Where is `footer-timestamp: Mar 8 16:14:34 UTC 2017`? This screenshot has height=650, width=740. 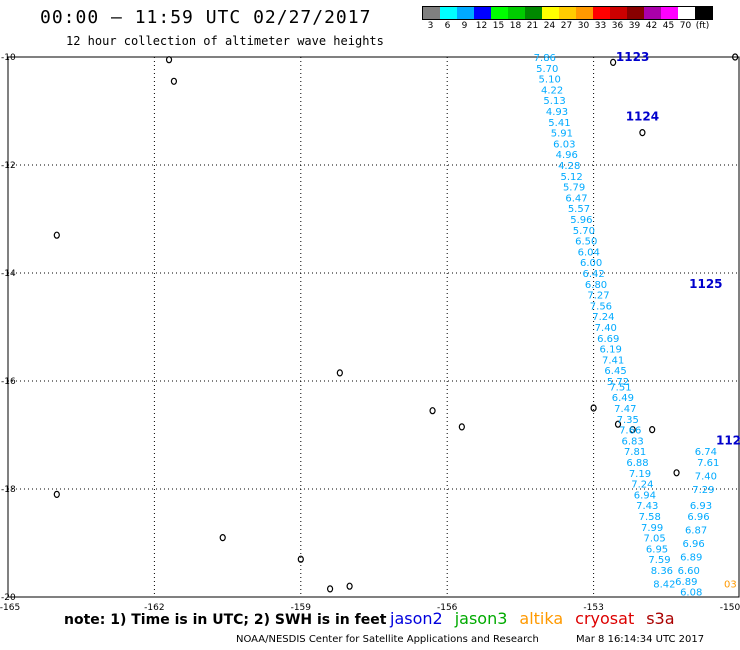
footer-timestamp: Mar 8 16:14:34 UTC 2017 is located at coordinates (640, 639).